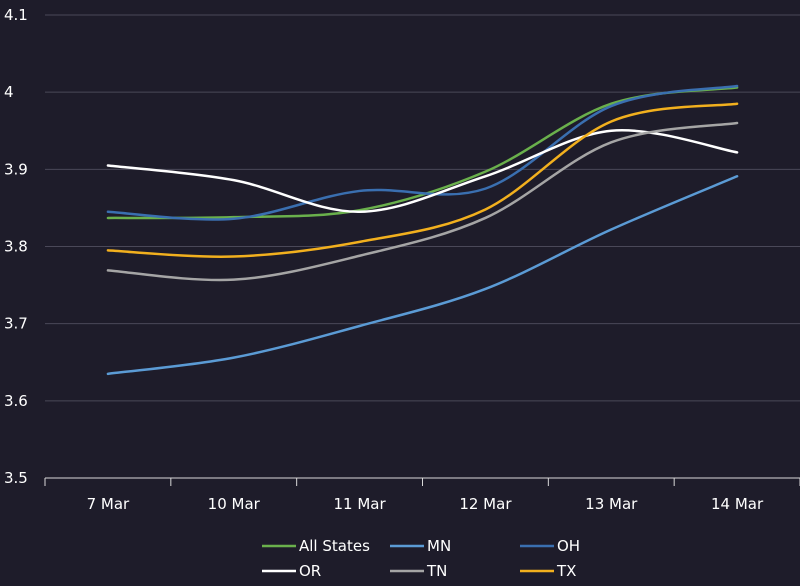 The image size is (800, 586). Describe the element at coordinates (566, 571) in the screenshot. I see `legend-label-tx: TX` at that location.